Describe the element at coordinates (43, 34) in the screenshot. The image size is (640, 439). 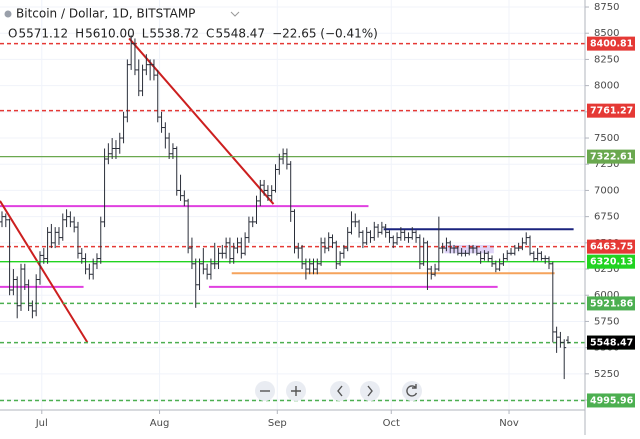
I see `legend-value: 5571.12` at that location.